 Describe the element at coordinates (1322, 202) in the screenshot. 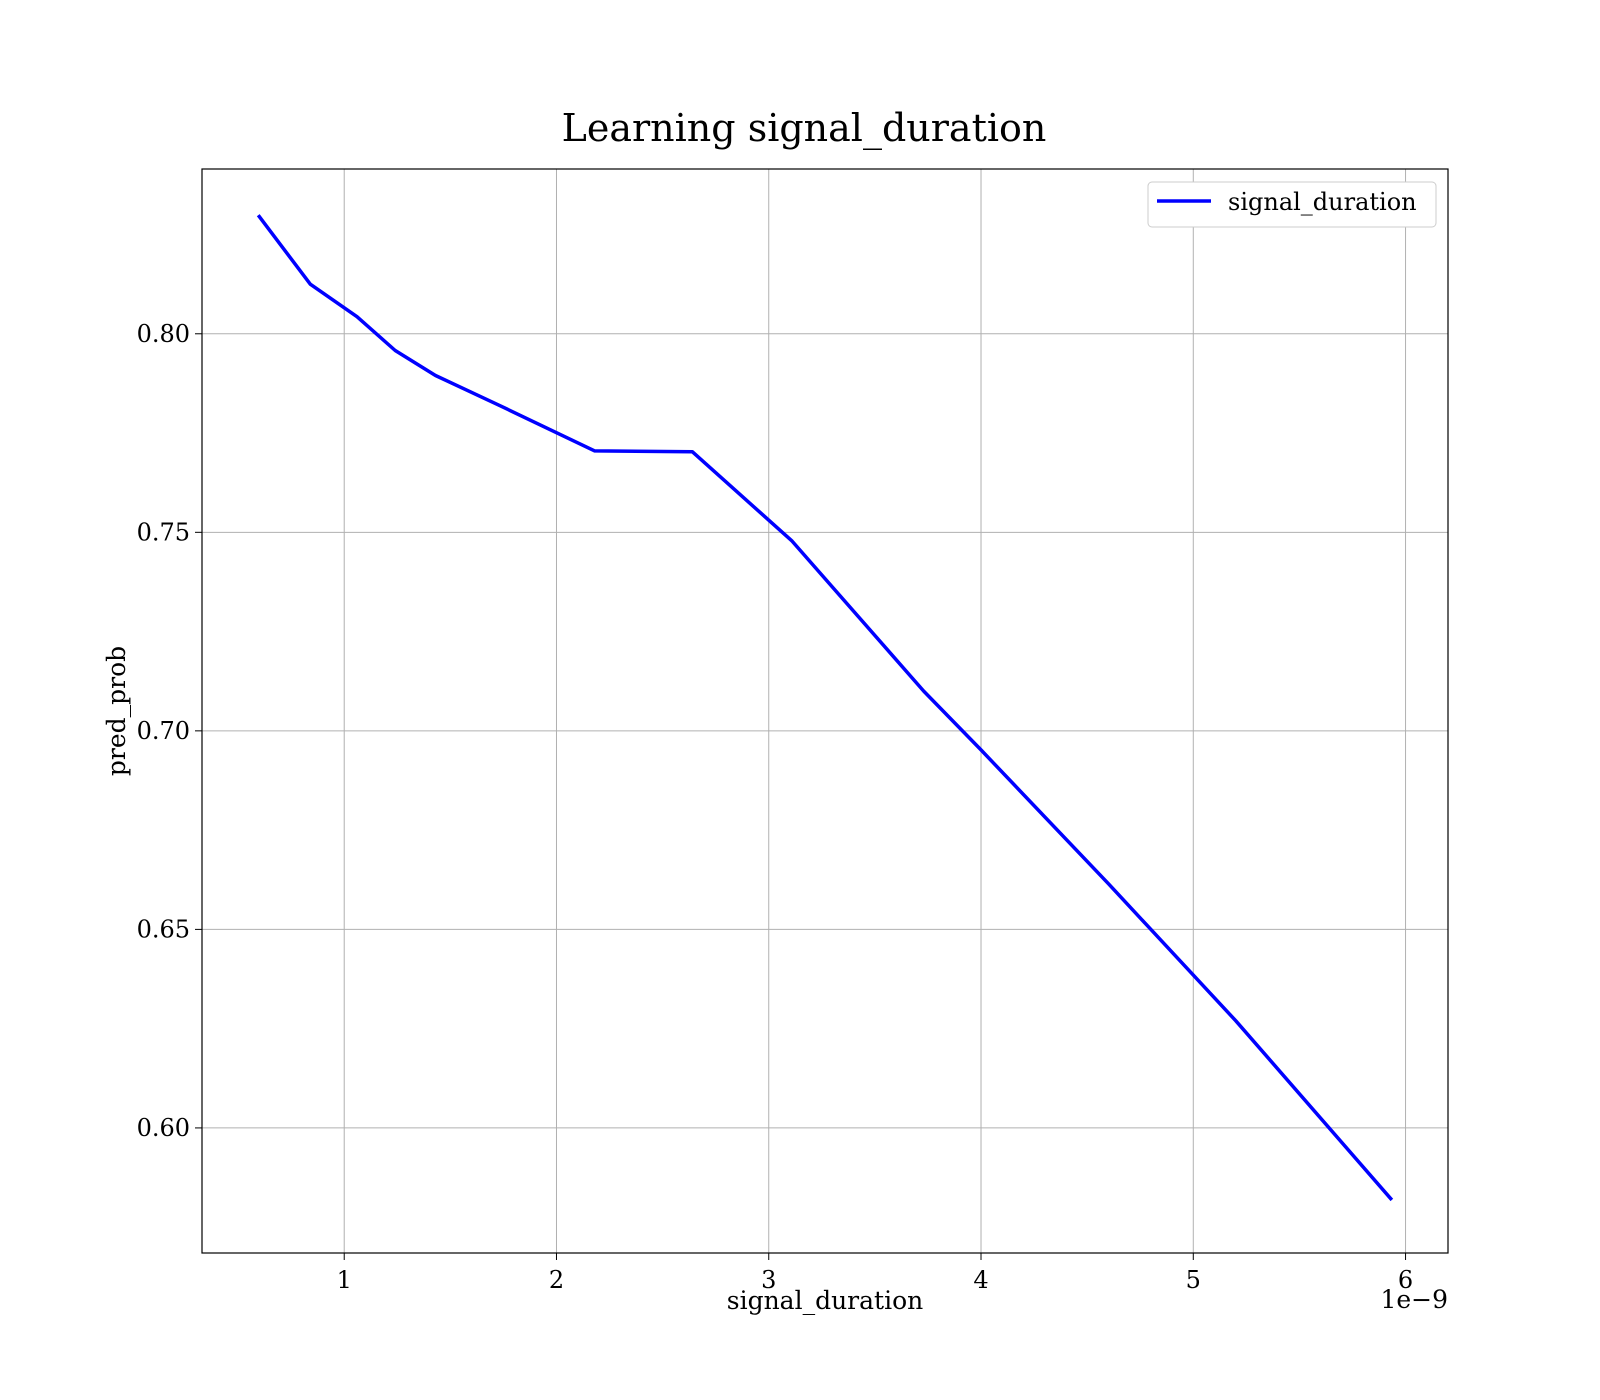

I see `legend-label: signal_duration` at that location.